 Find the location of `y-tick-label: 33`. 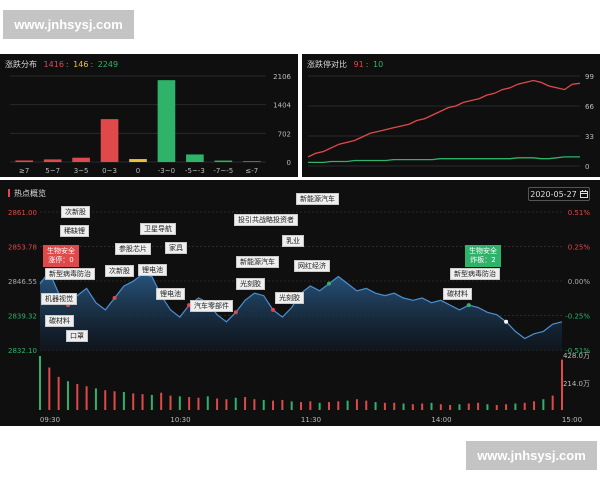

y-tick-label: 33 is located at coordinates (589, 137).